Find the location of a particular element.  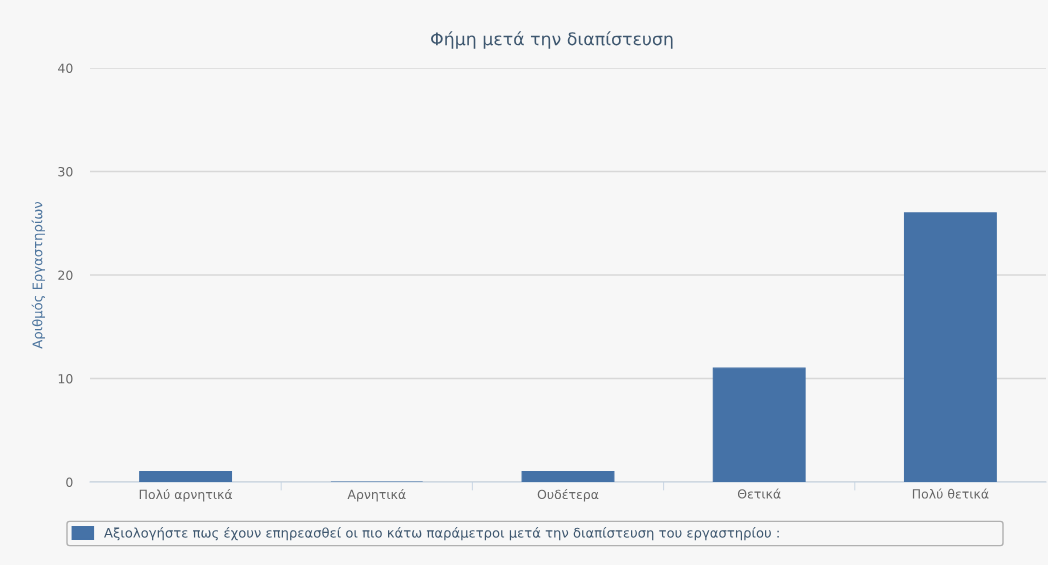

chart-title: Φήμη μετά την διαπίστευση is located at coordinates (552, 40).